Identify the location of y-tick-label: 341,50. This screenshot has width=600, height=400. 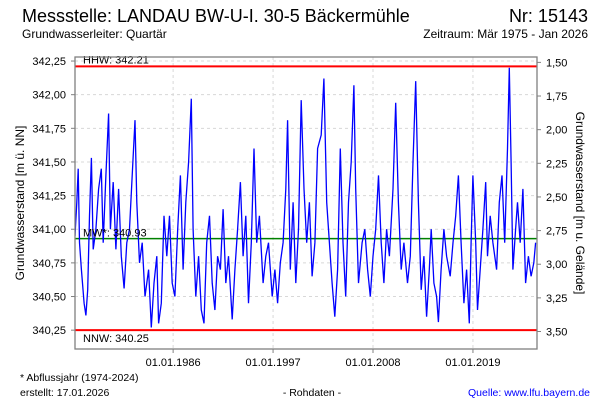
(49, 163).